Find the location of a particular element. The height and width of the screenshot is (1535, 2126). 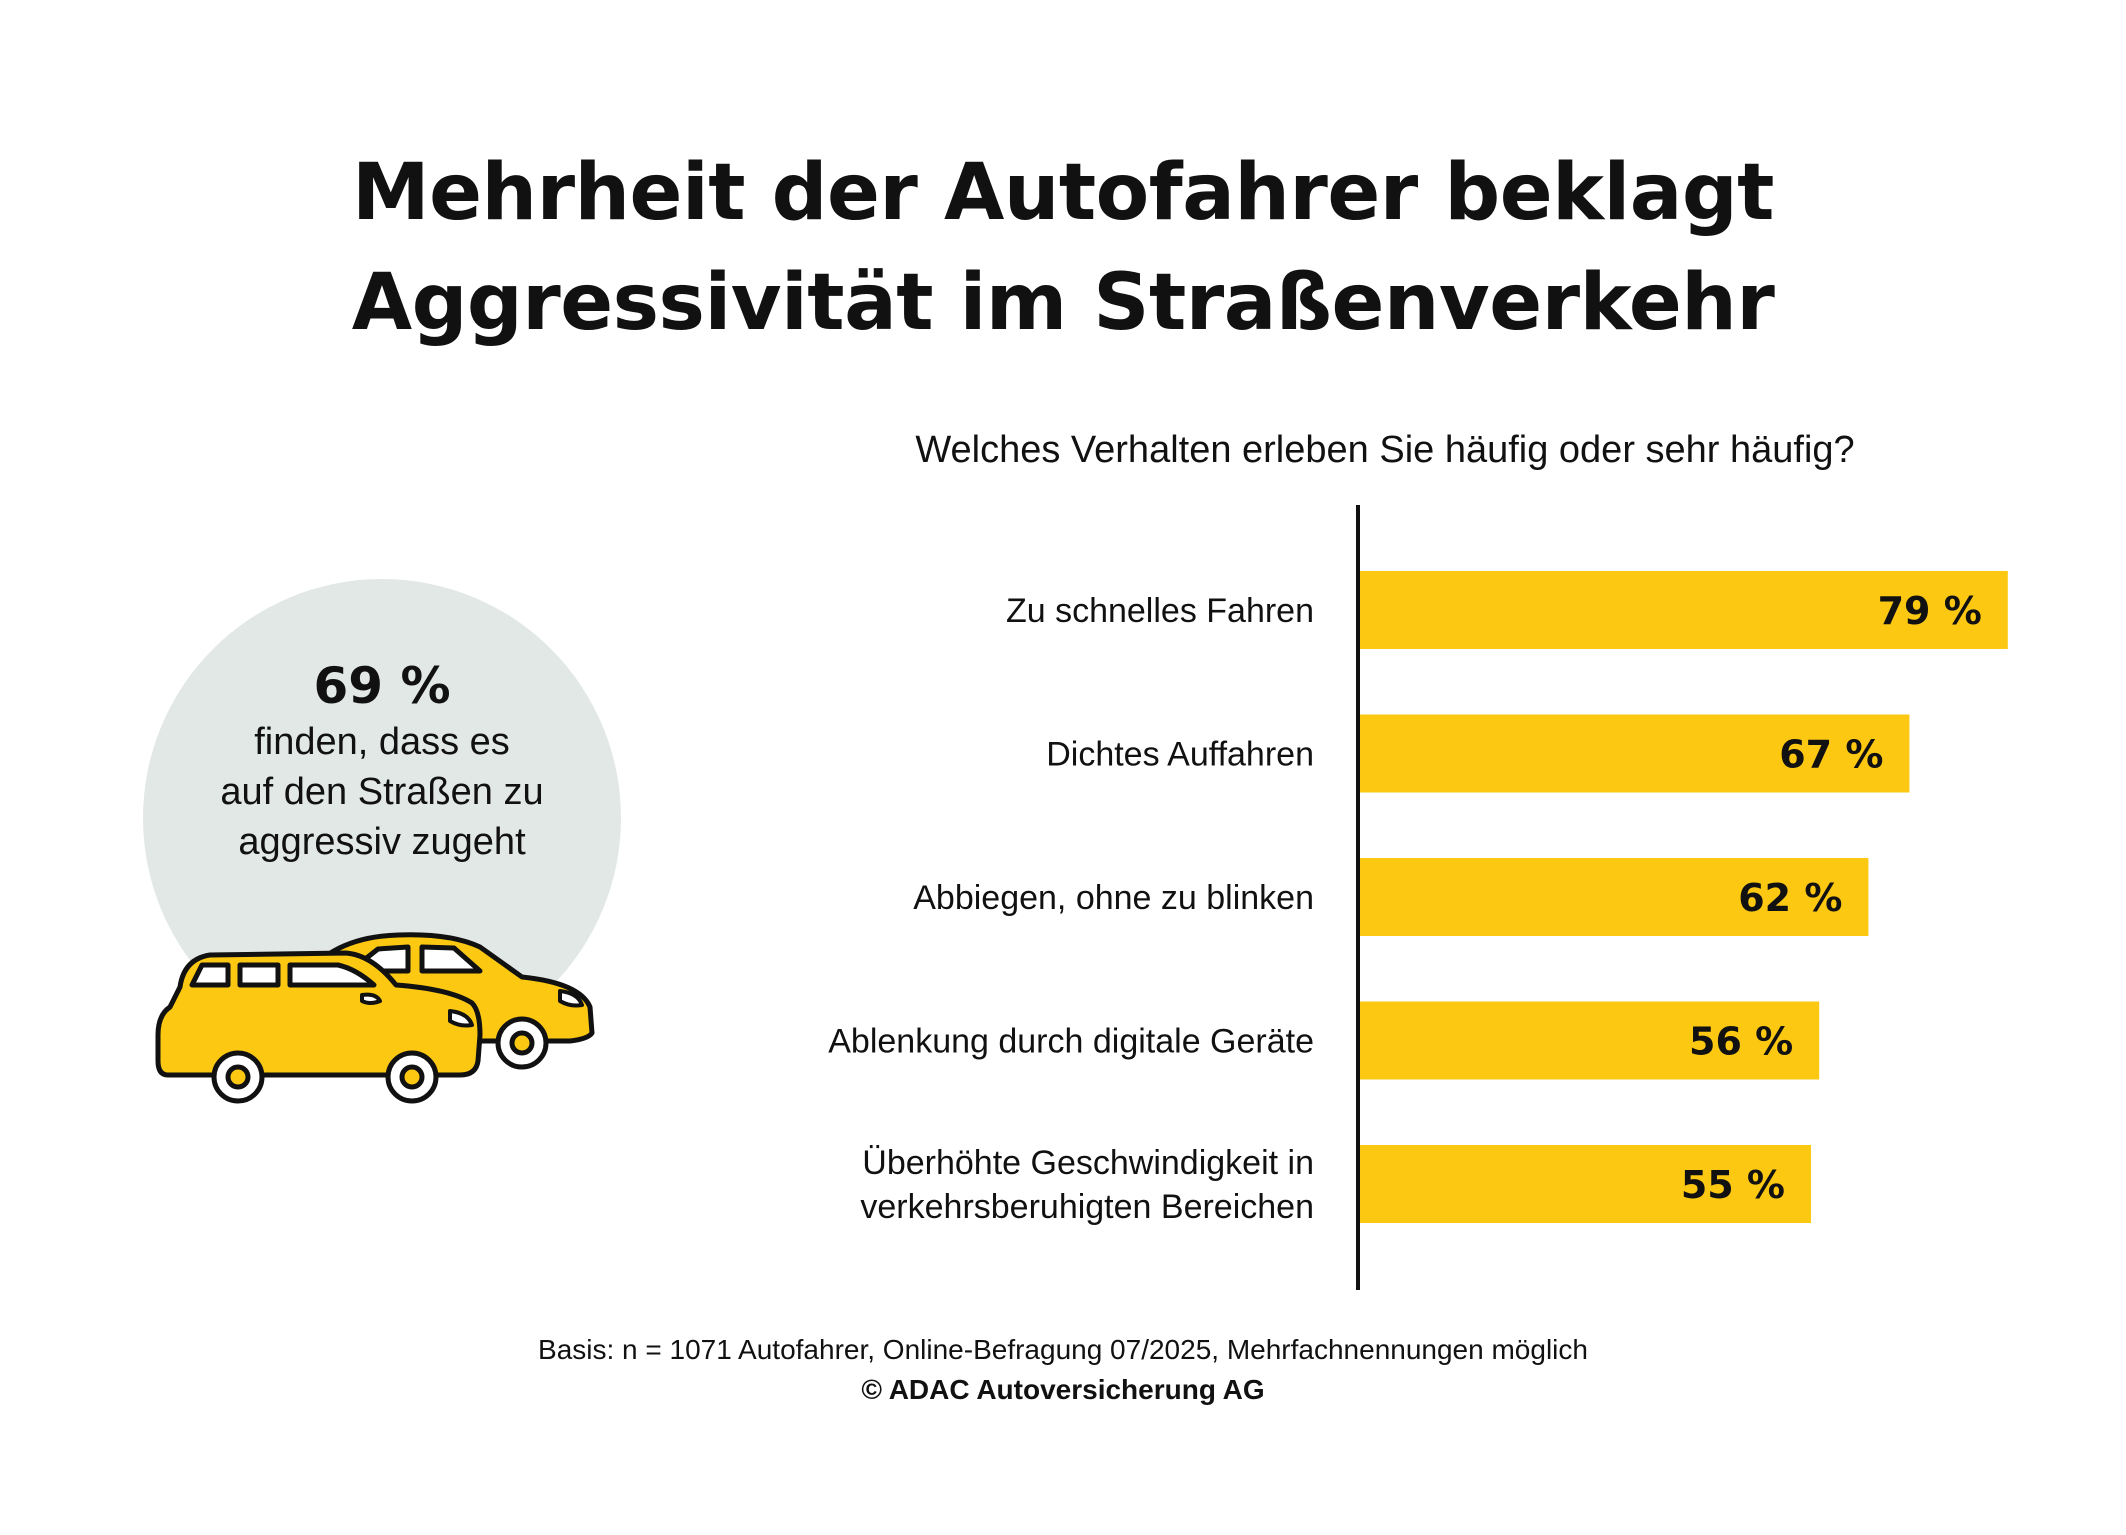

bar-value-label-3: 62 % is located at coordinates (1790, 898).